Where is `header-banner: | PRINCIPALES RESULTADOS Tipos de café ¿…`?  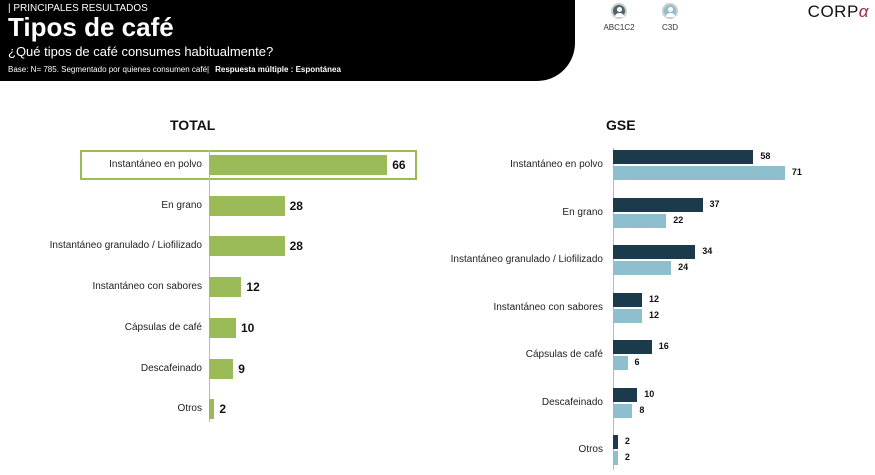 header-banner: | PRINCIPALES RESULTADOS Tipos de café ¿… is located at coordinates (287, 40).